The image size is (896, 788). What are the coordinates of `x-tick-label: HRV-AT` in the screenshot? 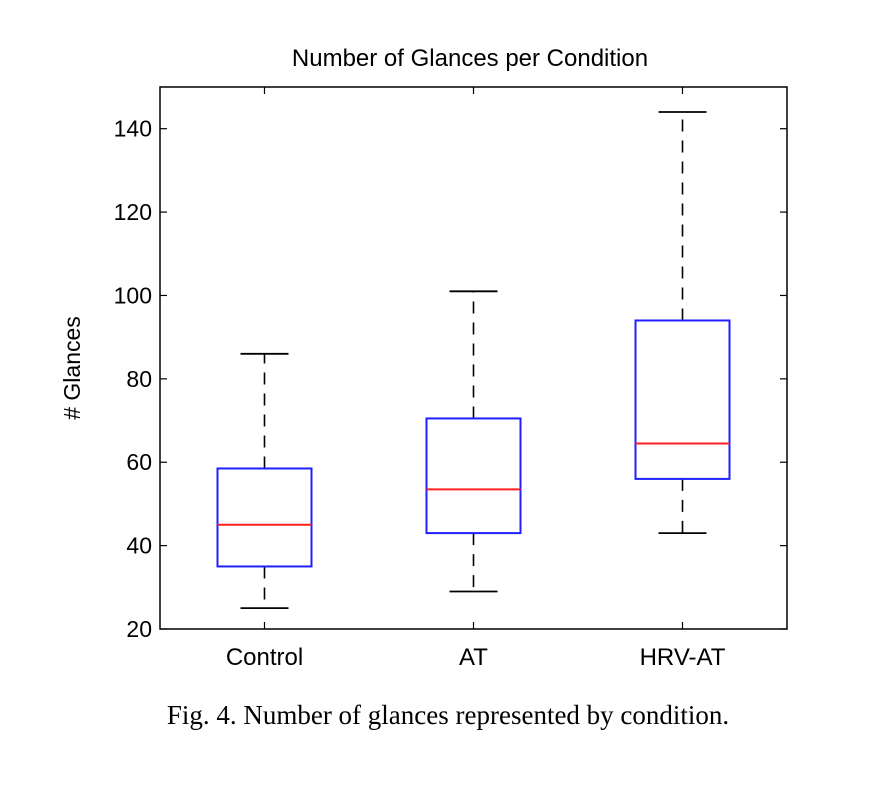 It's located at (683, 657).